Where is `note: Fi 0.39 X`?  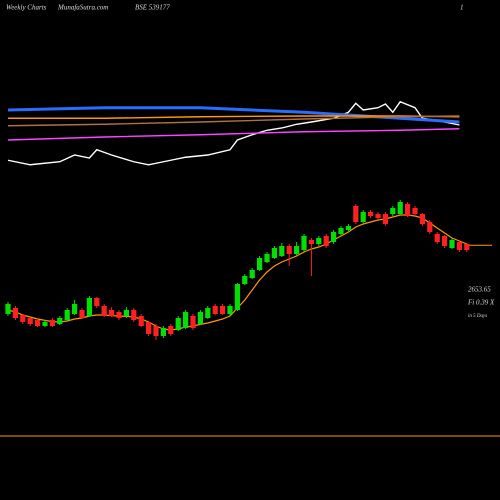
note: Fi 0.39 X is located at coordinates (481, 303).